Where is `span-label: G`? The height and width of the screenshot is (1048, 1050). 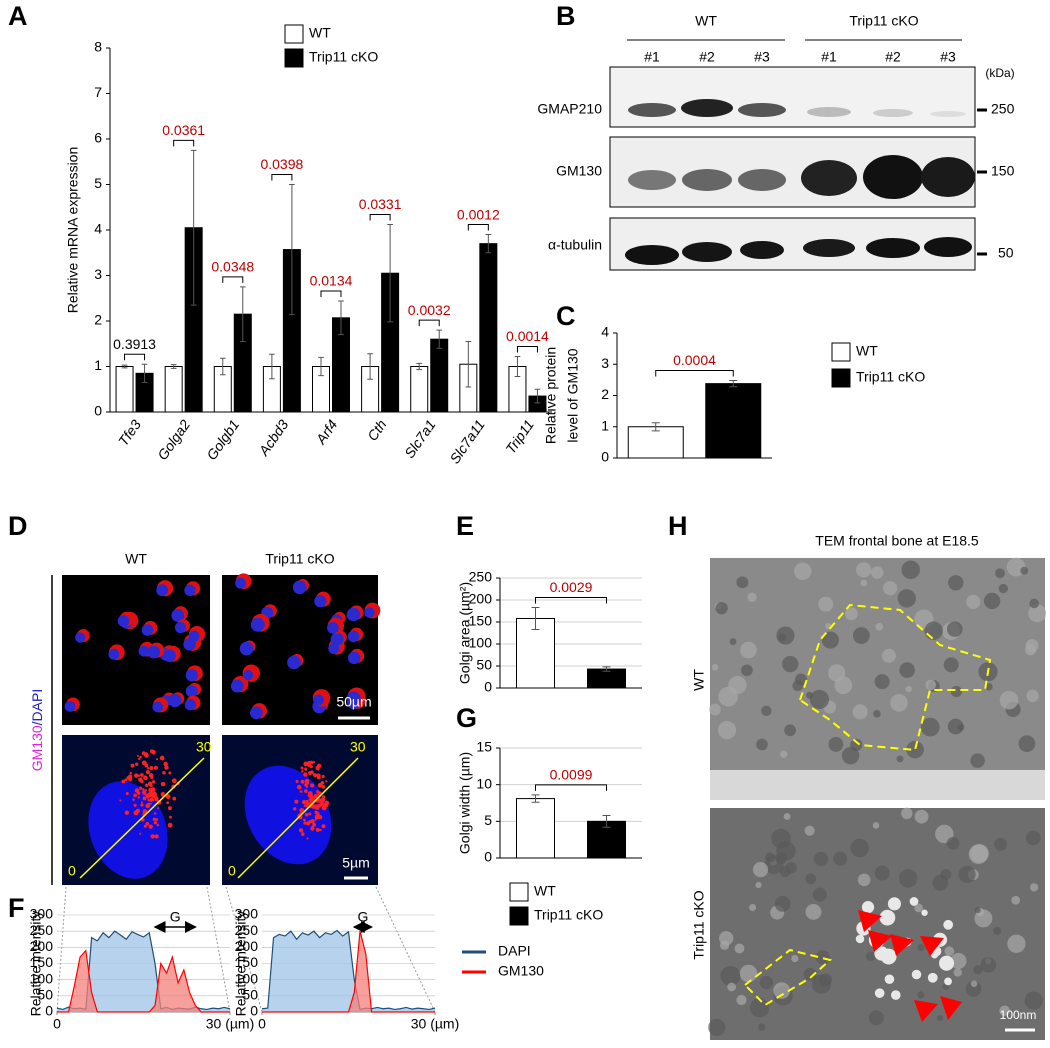
span-label: G is located at coordinates (175, 917).